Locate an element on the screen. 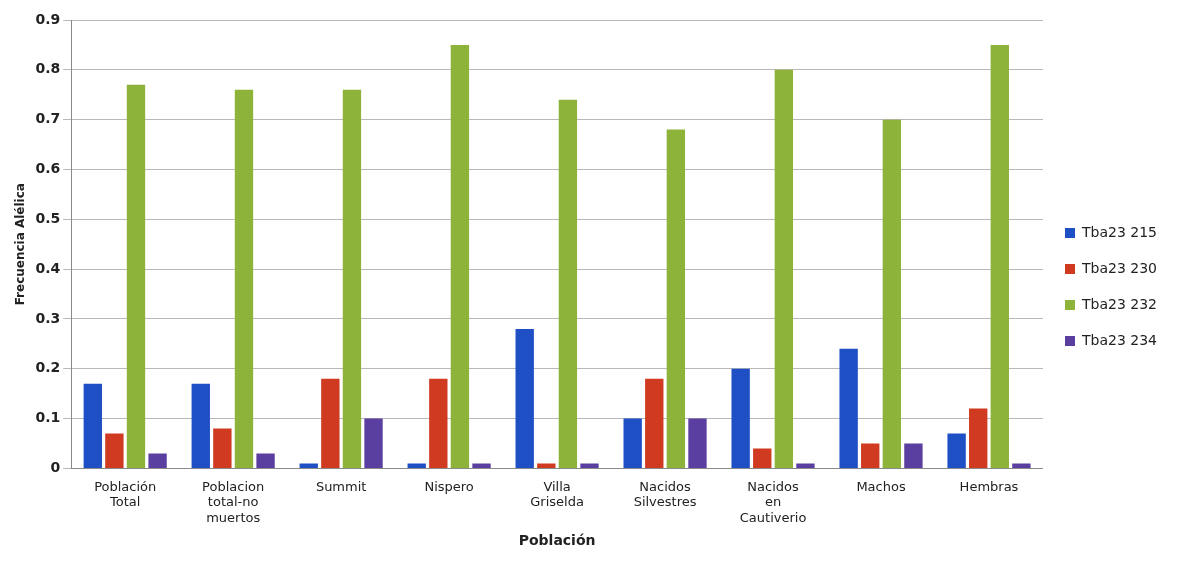 The width and height of the screenshot is (1187, 564). legend-label: Tba23 215 is located at coordinates (1119, 231).